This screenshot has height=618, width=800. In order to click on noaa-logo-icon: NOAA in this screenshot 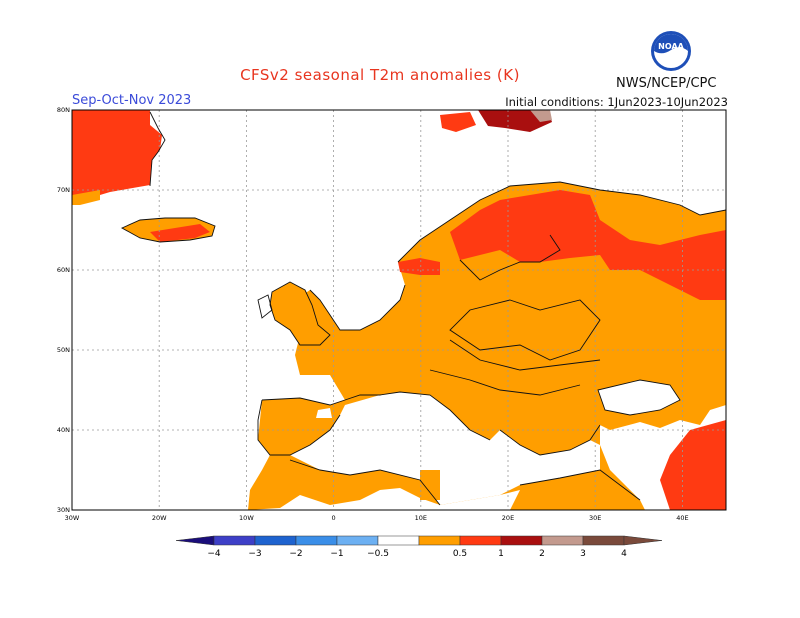, I will do `click(671, 51)`.